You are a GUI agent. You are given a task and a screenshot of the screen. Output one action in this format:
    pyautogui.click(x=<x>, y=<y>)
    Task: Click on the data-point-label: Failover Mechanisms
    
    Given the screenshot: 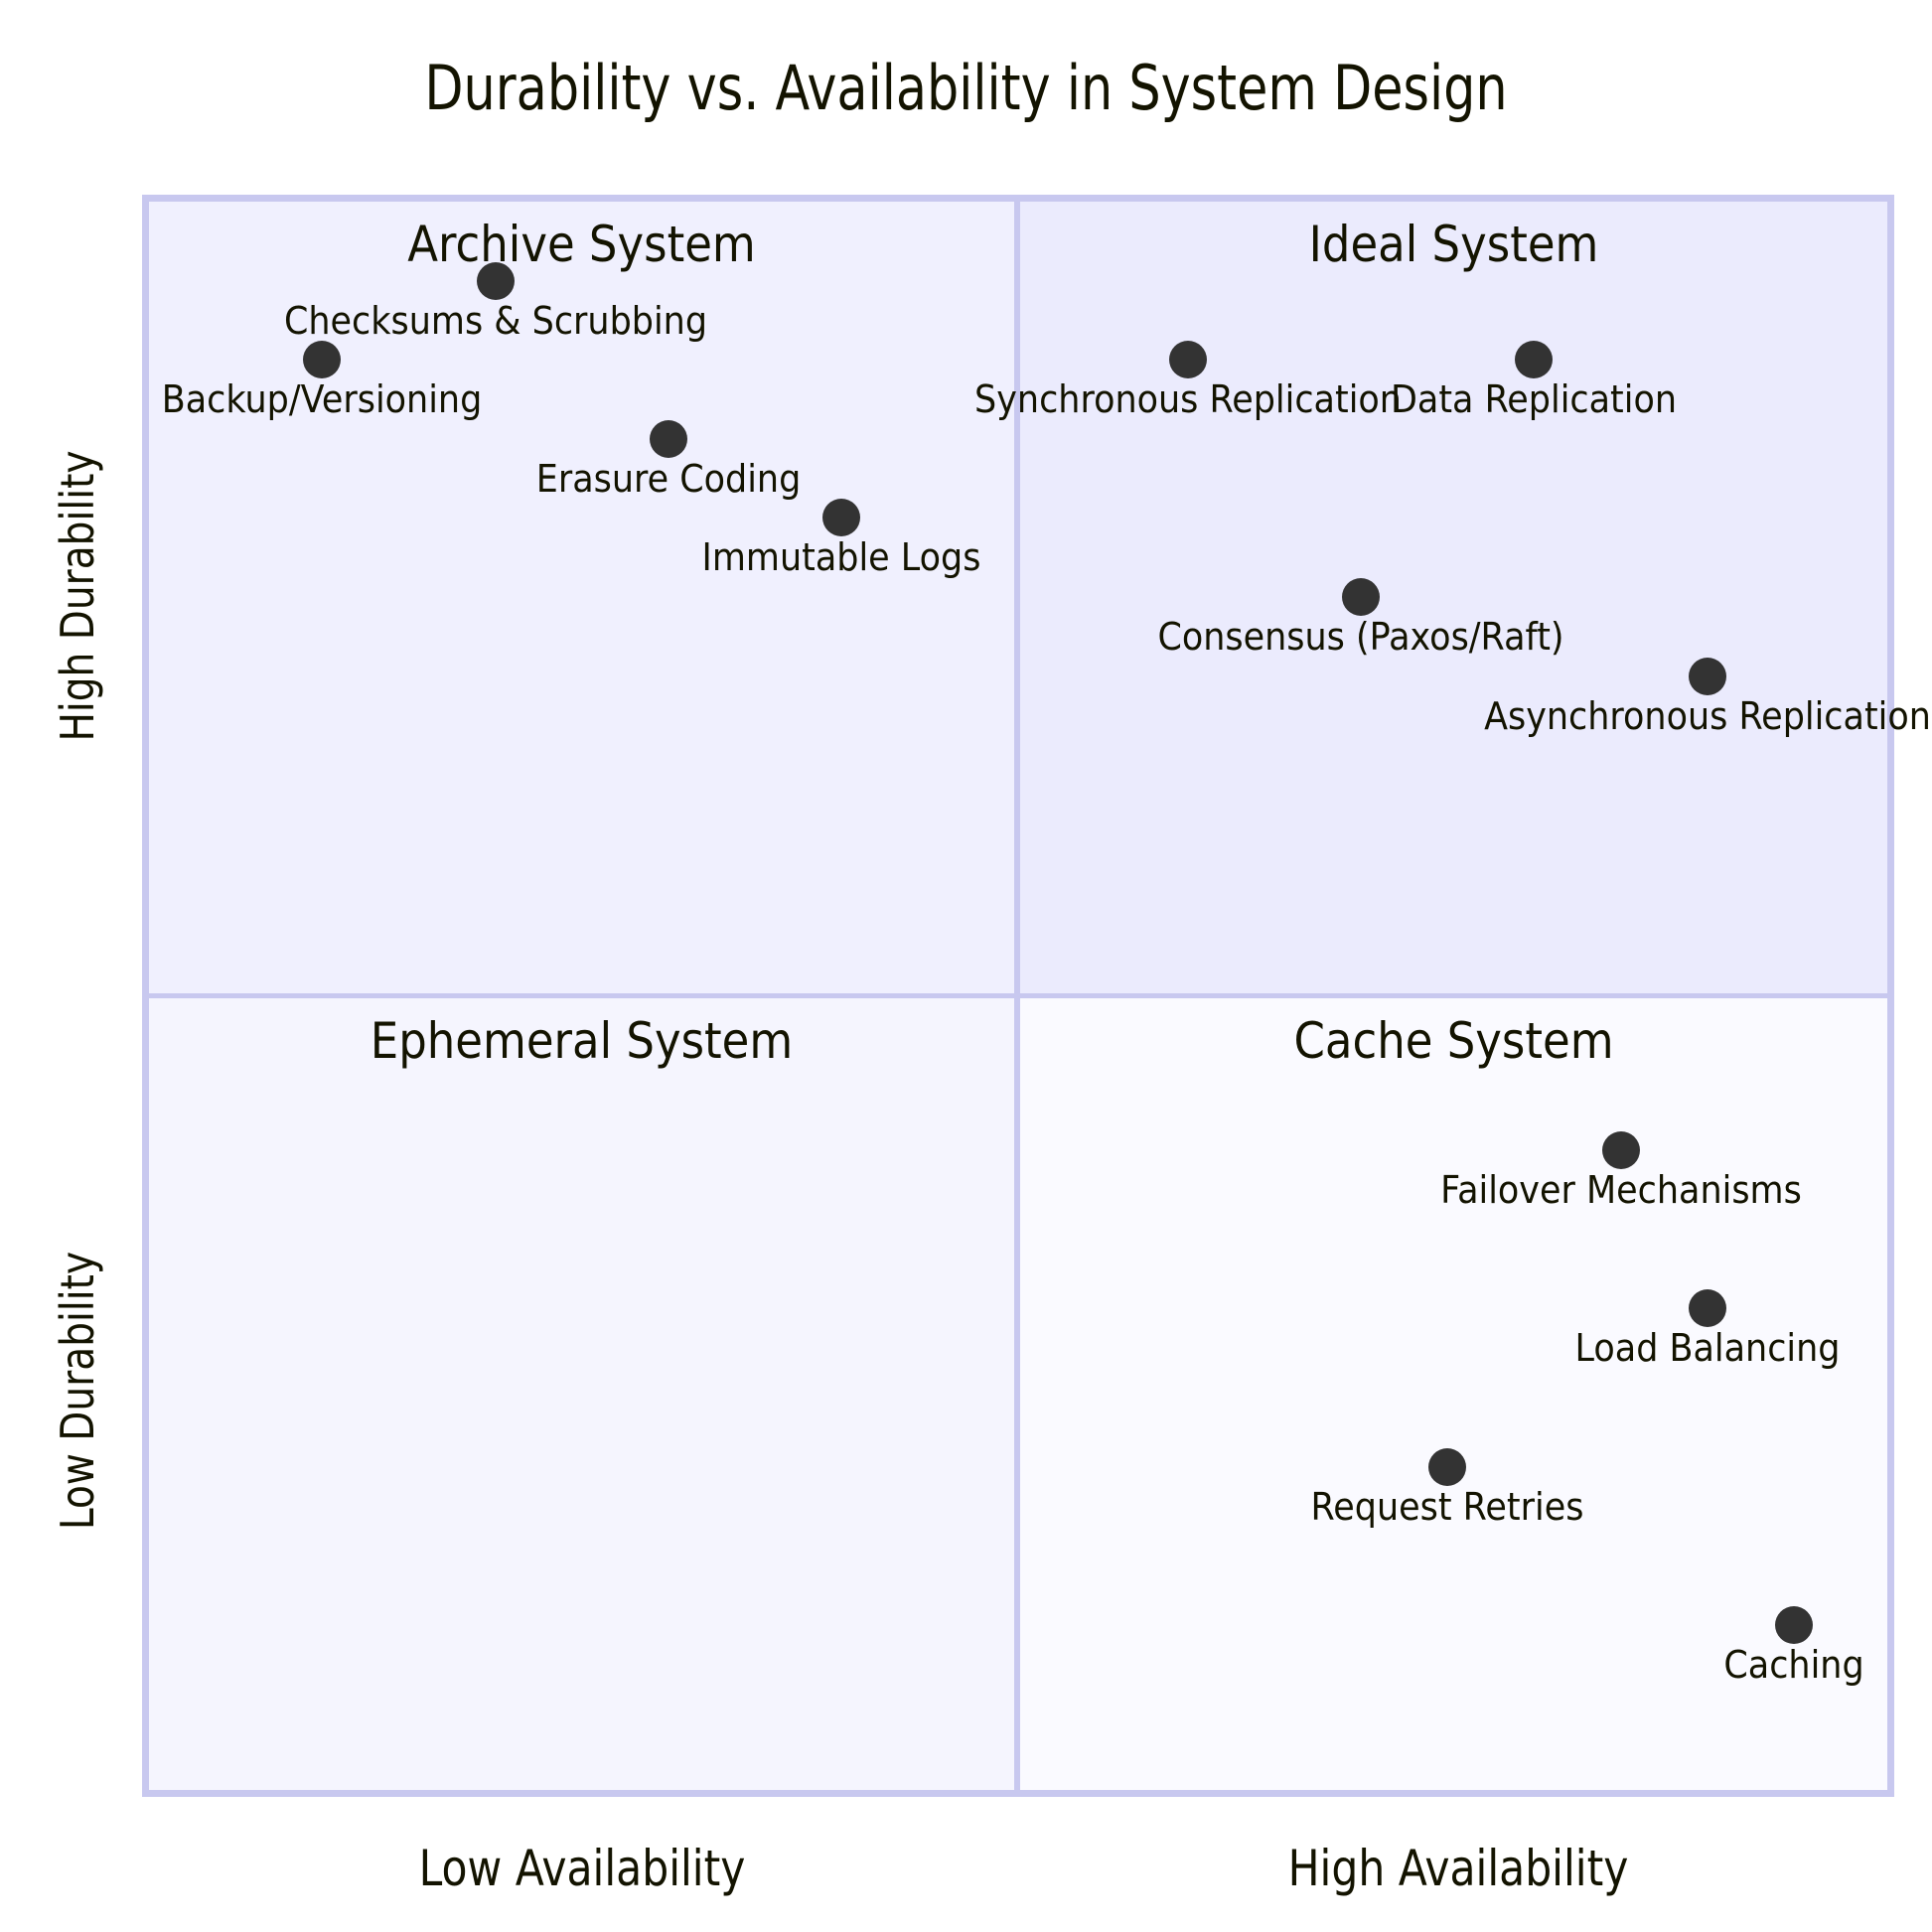 What is the action you would take?
    pyautogui.click(x=1620, y=1190)
    